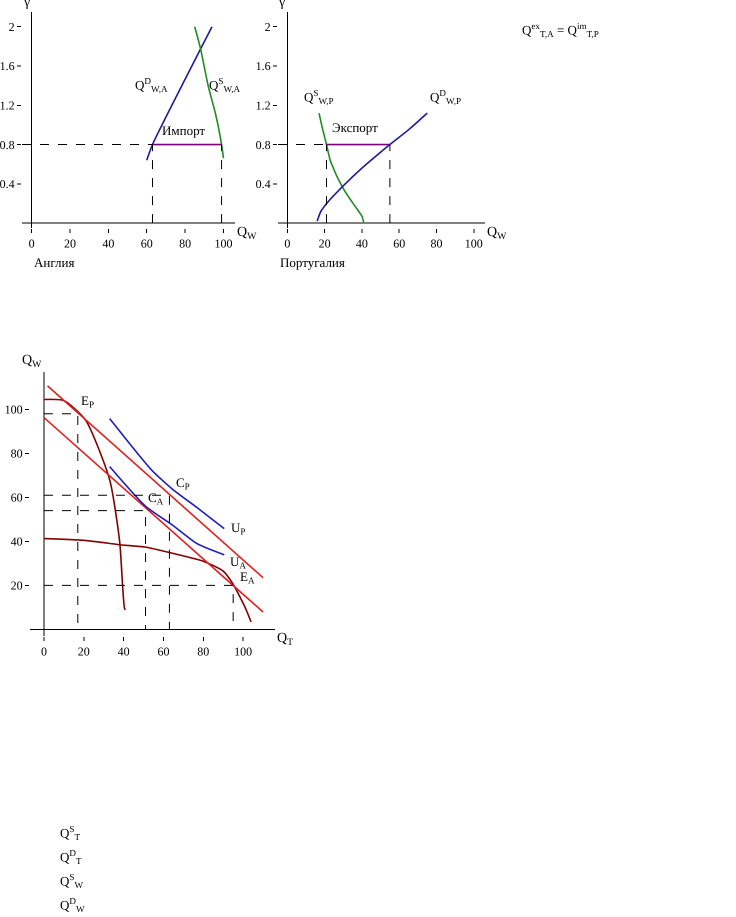 The image size is (736, 917). Describe the element at coordinates (156, 498) in the screenshot. I see `annotation: C$_{A}$` at that location.